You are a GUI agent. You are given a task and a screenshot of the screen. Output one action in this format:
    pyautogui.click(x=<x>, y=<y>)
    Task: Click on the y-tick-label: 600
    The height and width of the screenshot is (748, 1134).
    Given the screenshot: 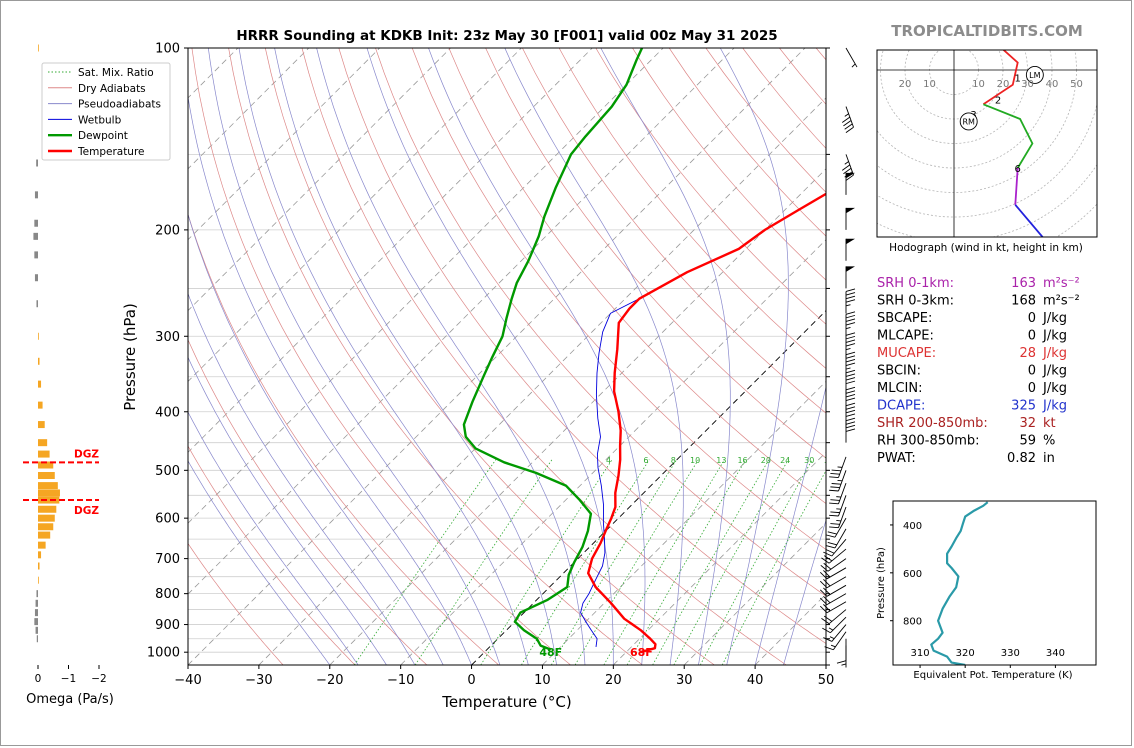 What is the action you would take?
    pyautogui.click(x=167, y=519)
    